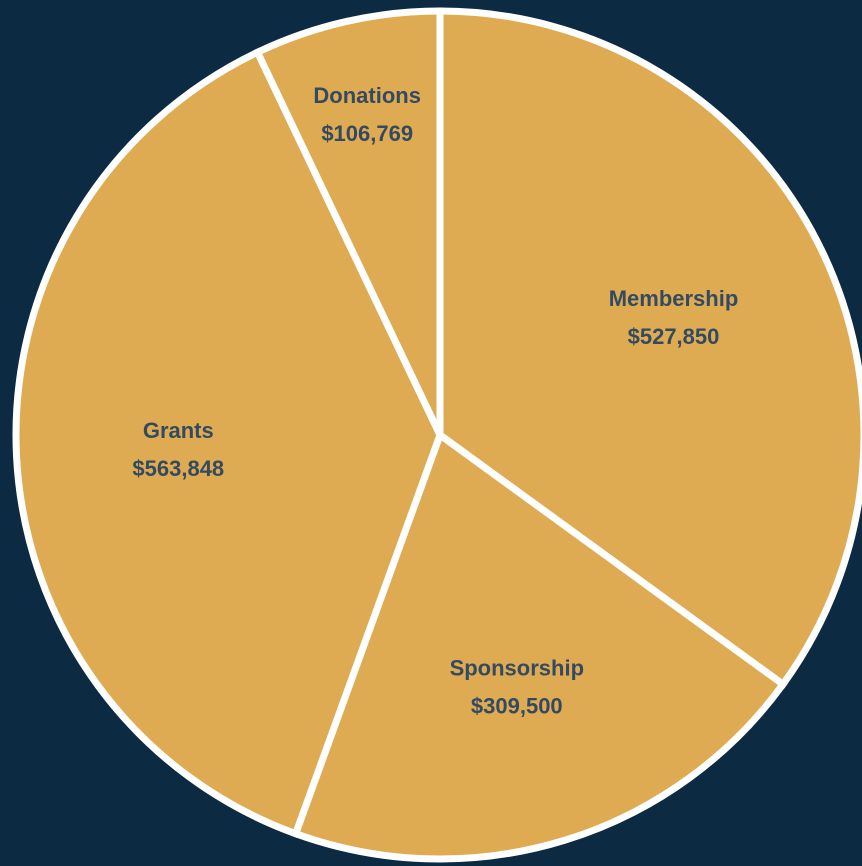 Image resolution: width=862 pixels, height=866 pixels. Describe the element at coordinates (348, 222) in the screenshot. I see `pie-slice-donations` at that location.